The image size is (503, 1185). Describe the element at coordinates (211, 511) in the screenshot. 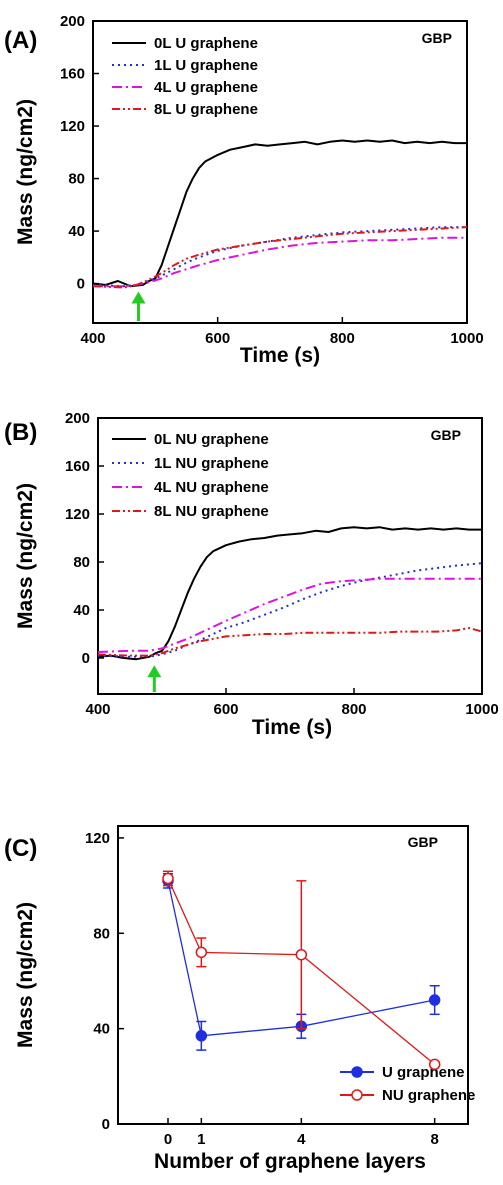

I see `legend-label: 8L NU graphene` at that location.